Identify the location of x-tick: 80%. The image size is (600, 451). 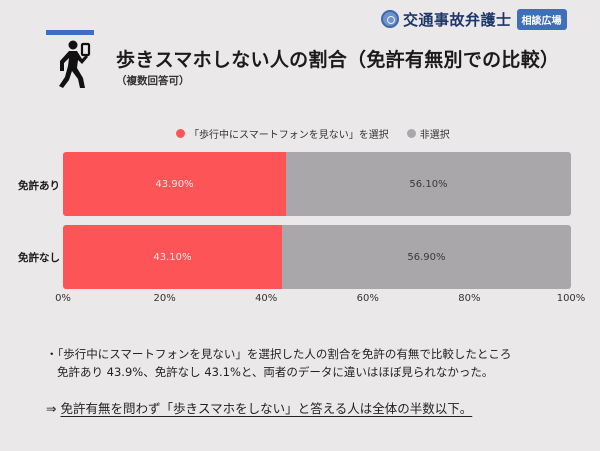
(469, 298).